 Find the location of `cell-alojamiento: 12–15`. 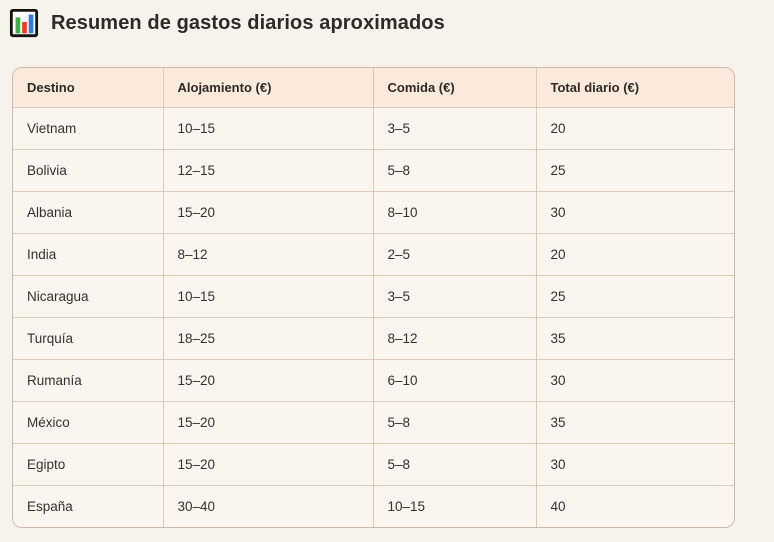

cell-alojamiento: 12–15 is located at coordinates (268, 170).